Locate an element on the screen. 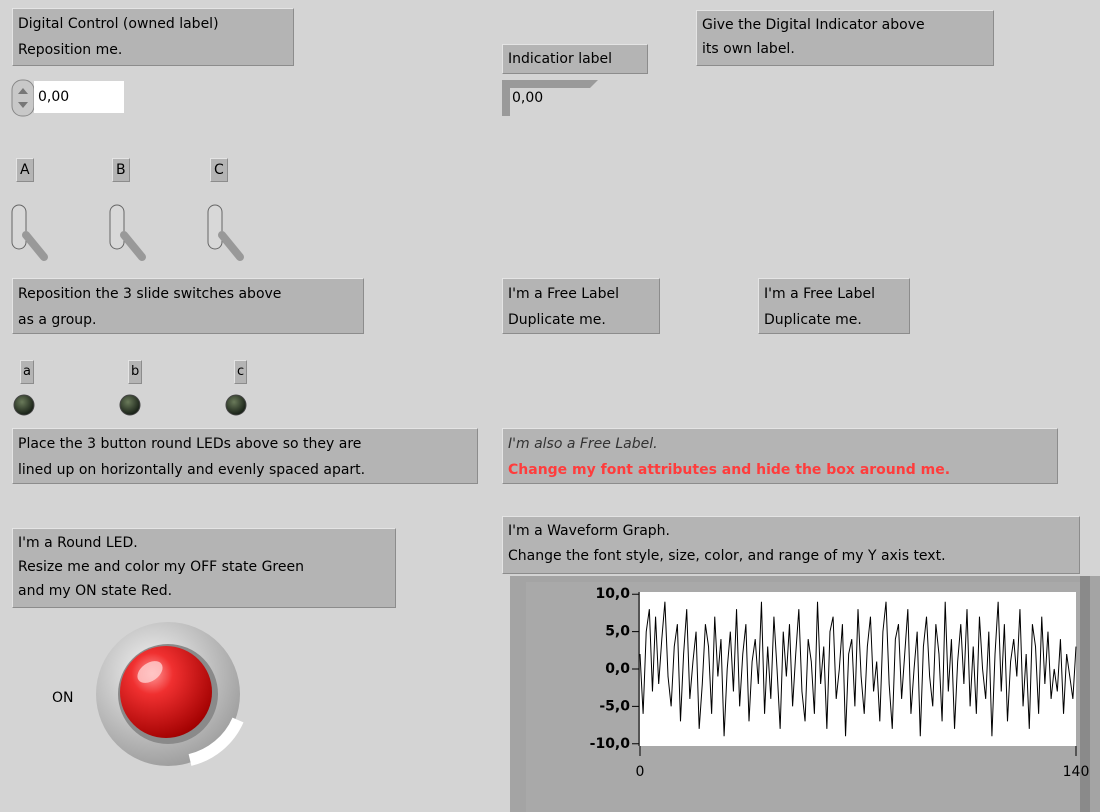 The height and width of the screenshot is (812, 1100). led-label: a is located at coordinates (27, 372).